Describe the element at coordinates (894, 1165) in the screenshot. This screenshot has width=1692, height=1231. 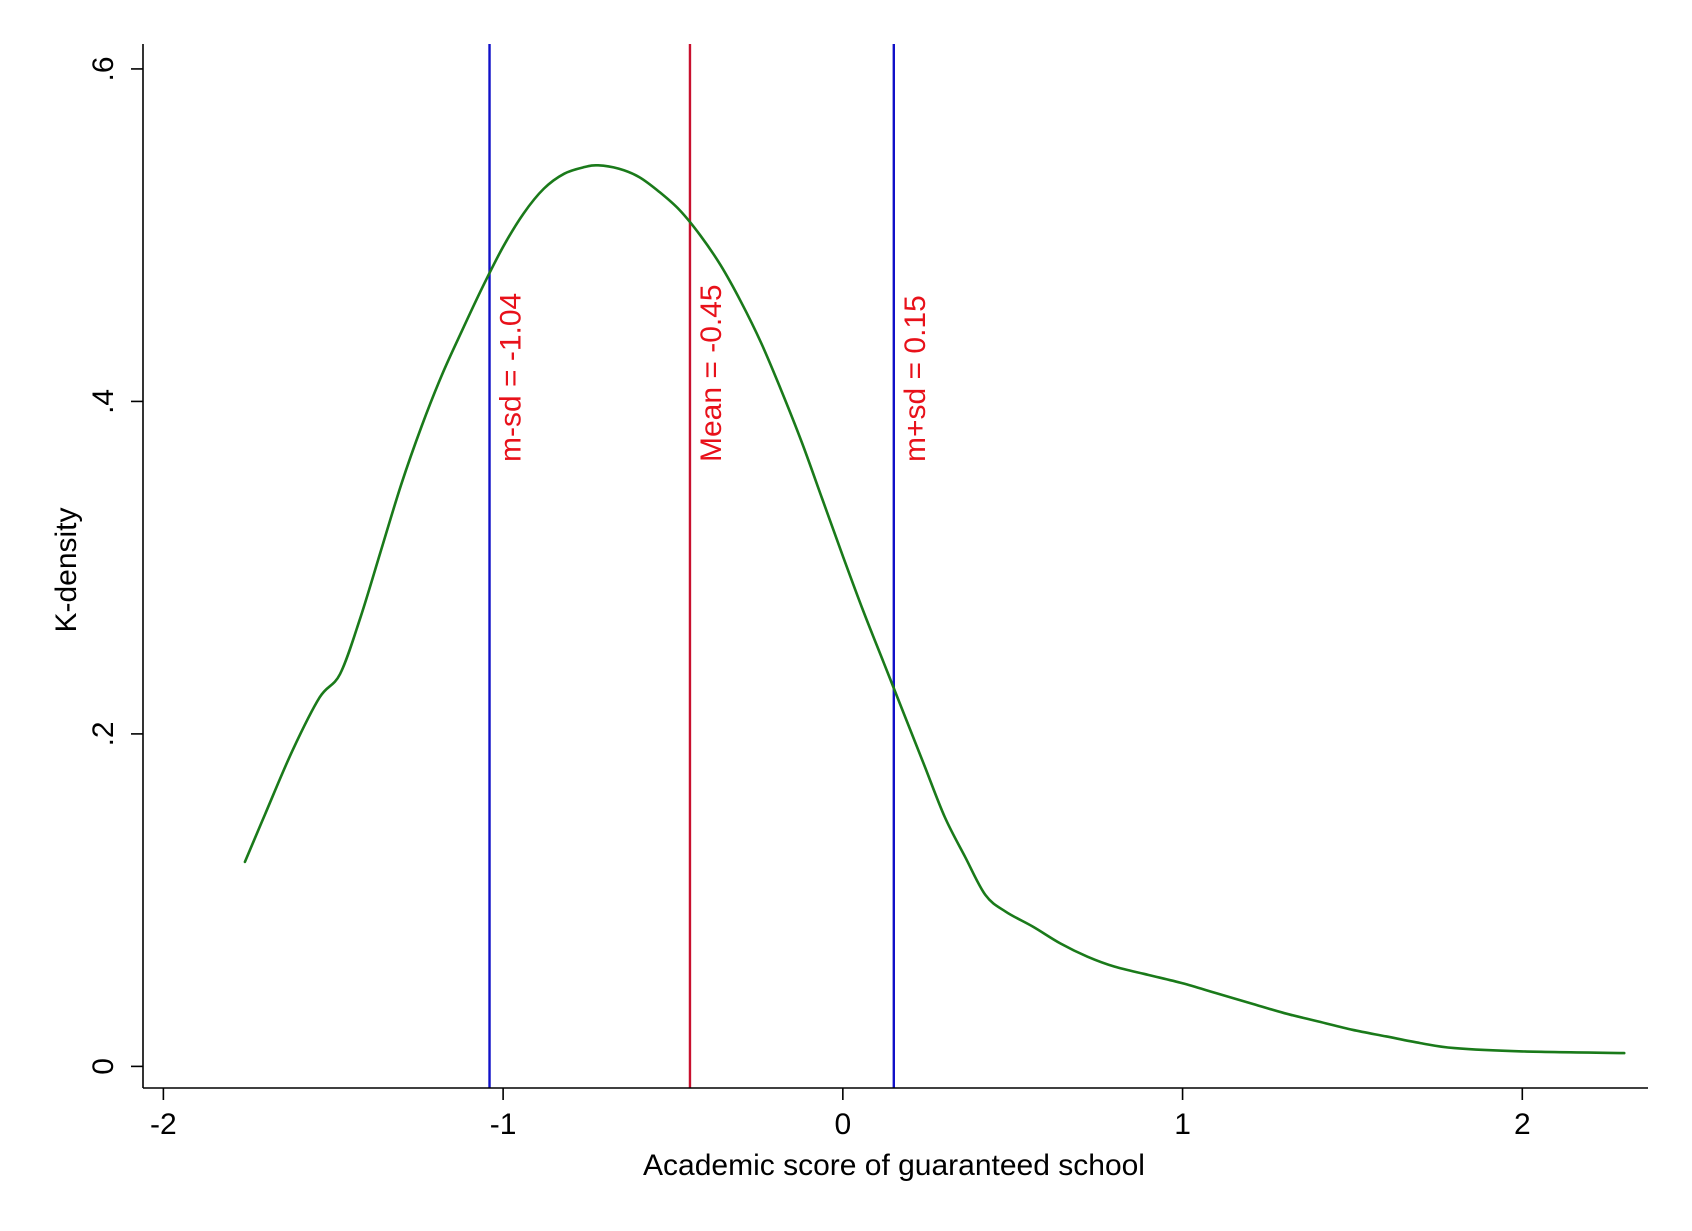
I see `x-axis-label: Academic score of guaranteed school` at that location.